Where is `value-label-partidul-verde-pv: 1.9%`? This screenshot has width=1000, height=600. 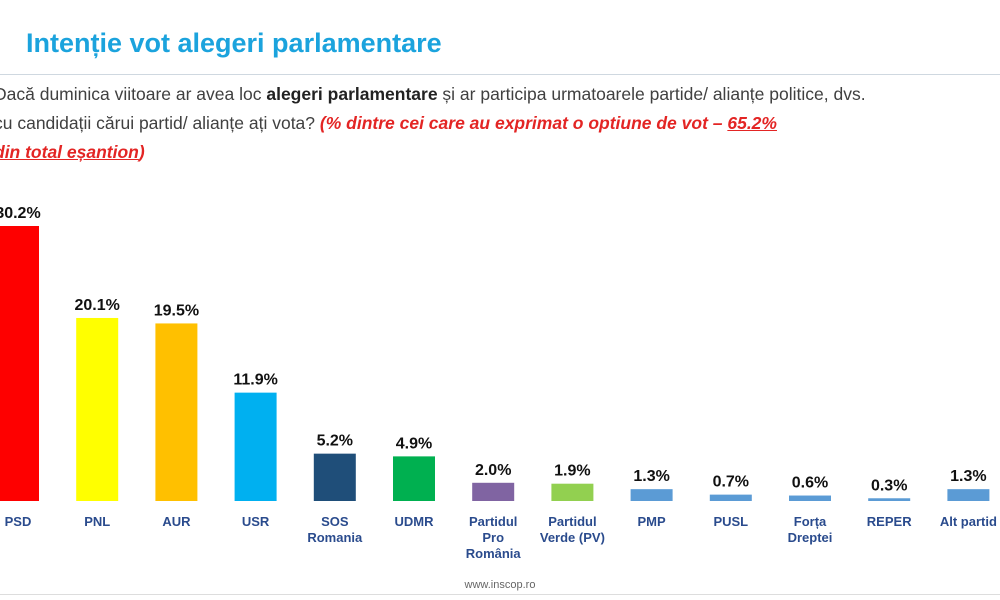 value-label-partidul-verde-pv: 1.9% is located at coordinates (572, 471).